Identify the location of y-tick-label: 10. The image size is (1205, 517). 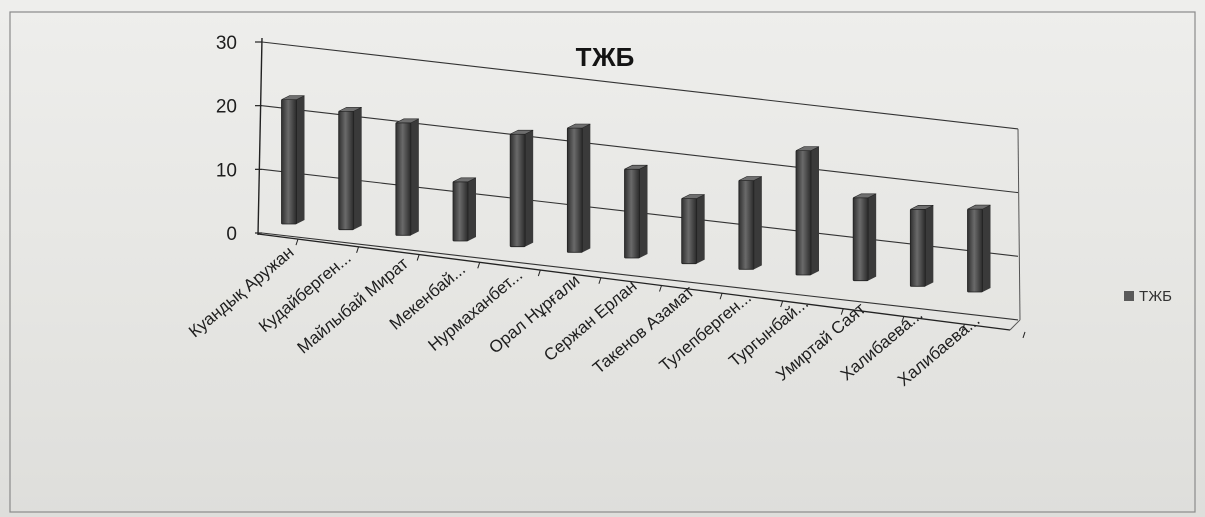
(226, 170).